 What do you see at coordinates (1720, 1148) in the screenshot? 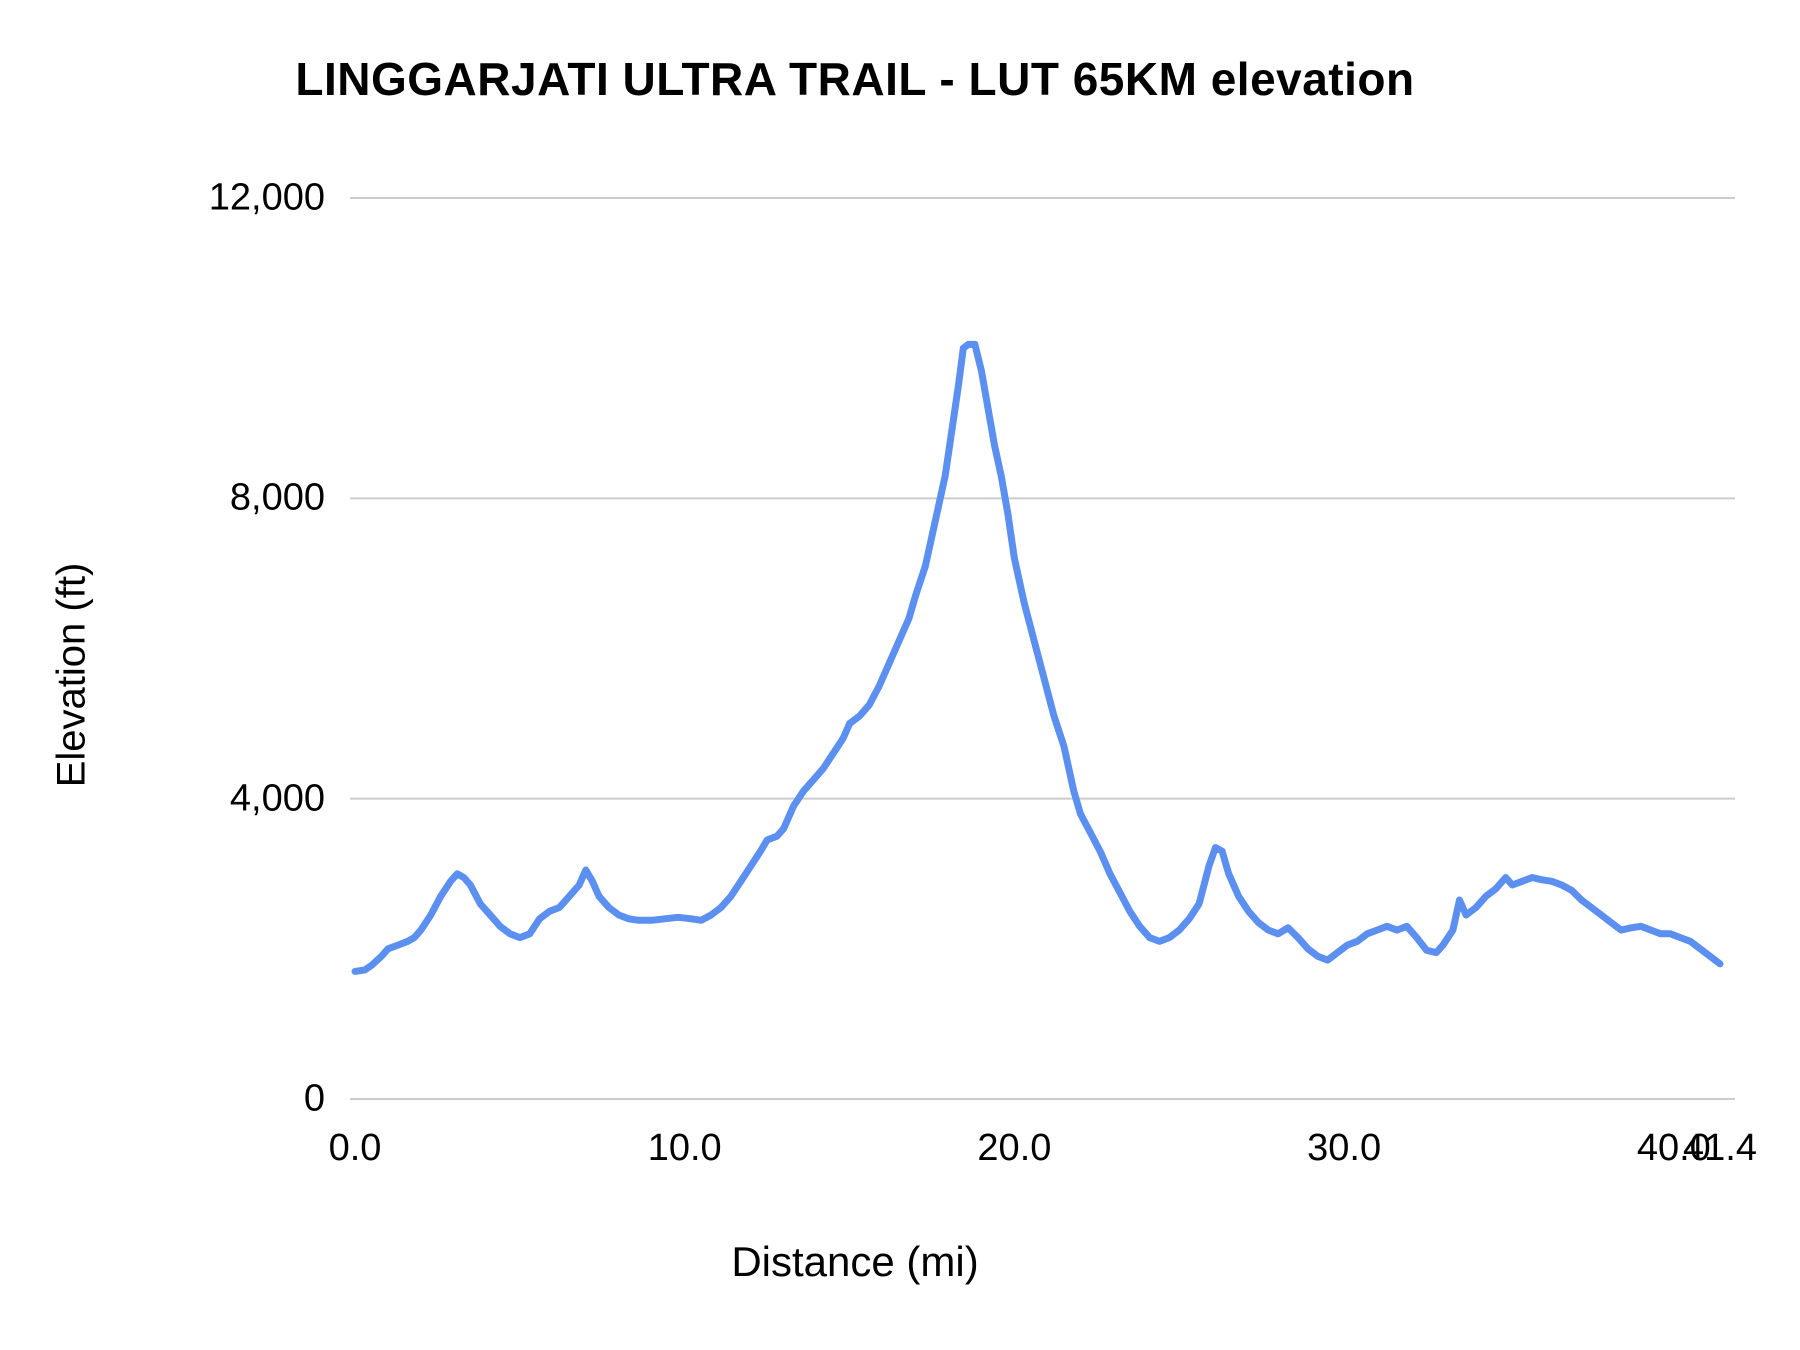
I see `x-tick-label: 41.4` at bounding box center [1720, 1148].